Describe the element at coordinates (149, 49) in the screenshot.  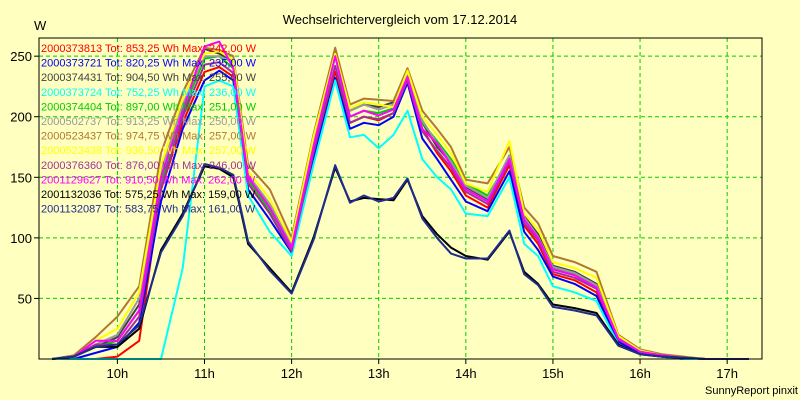
I see `legend-entry: 2000373813 Tot: 853,25 Wh Max: 242,00 W` at that location.